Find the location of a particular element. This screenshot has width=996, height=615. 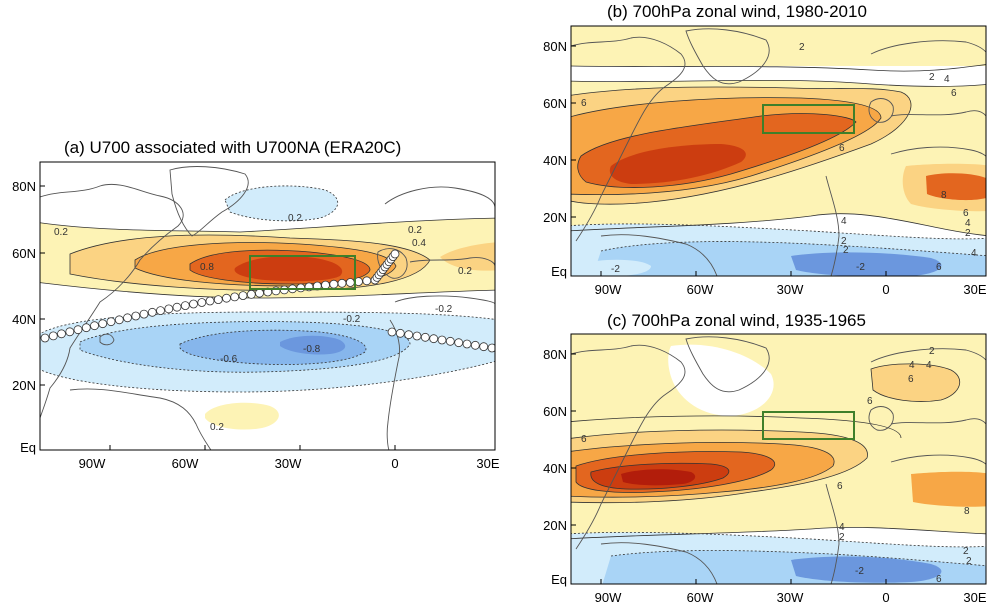

shade-pos-south is located at coordinates (242, 416).